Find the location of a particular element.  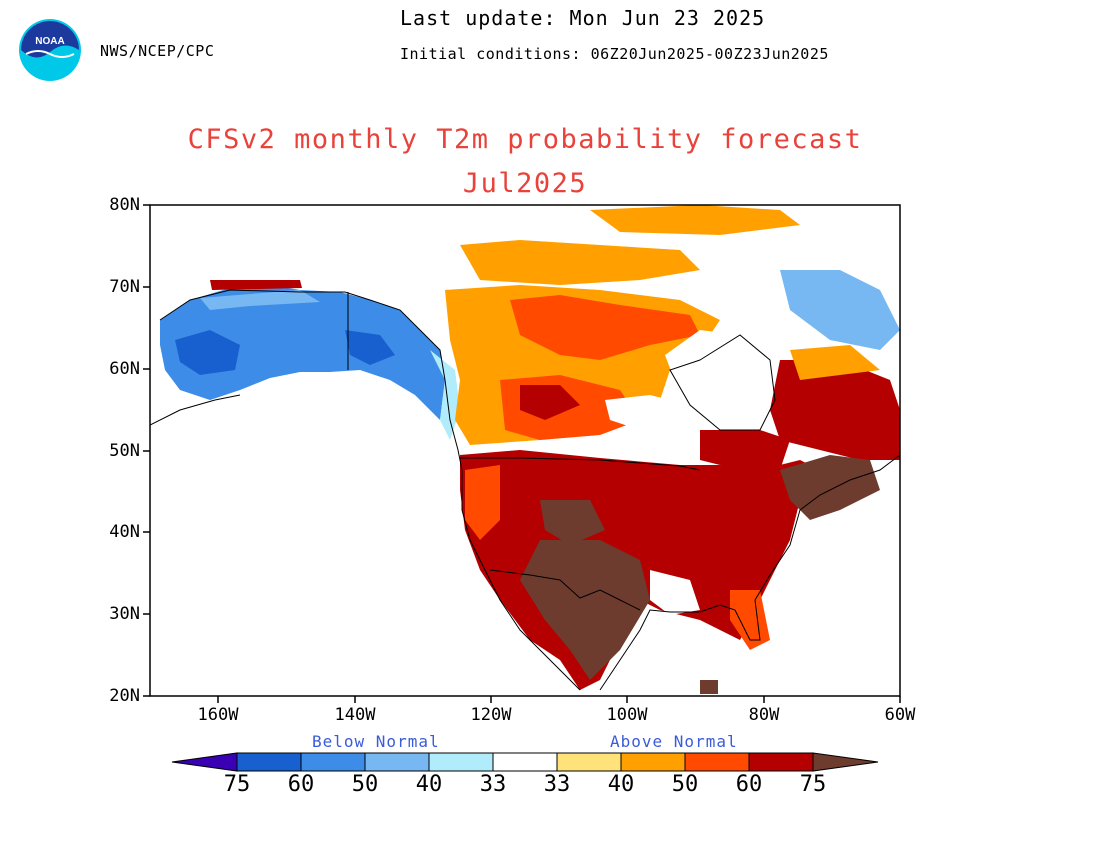

last-update-label: Last update: Mon Jun 23 2025 is located at coordinates (583, 18).